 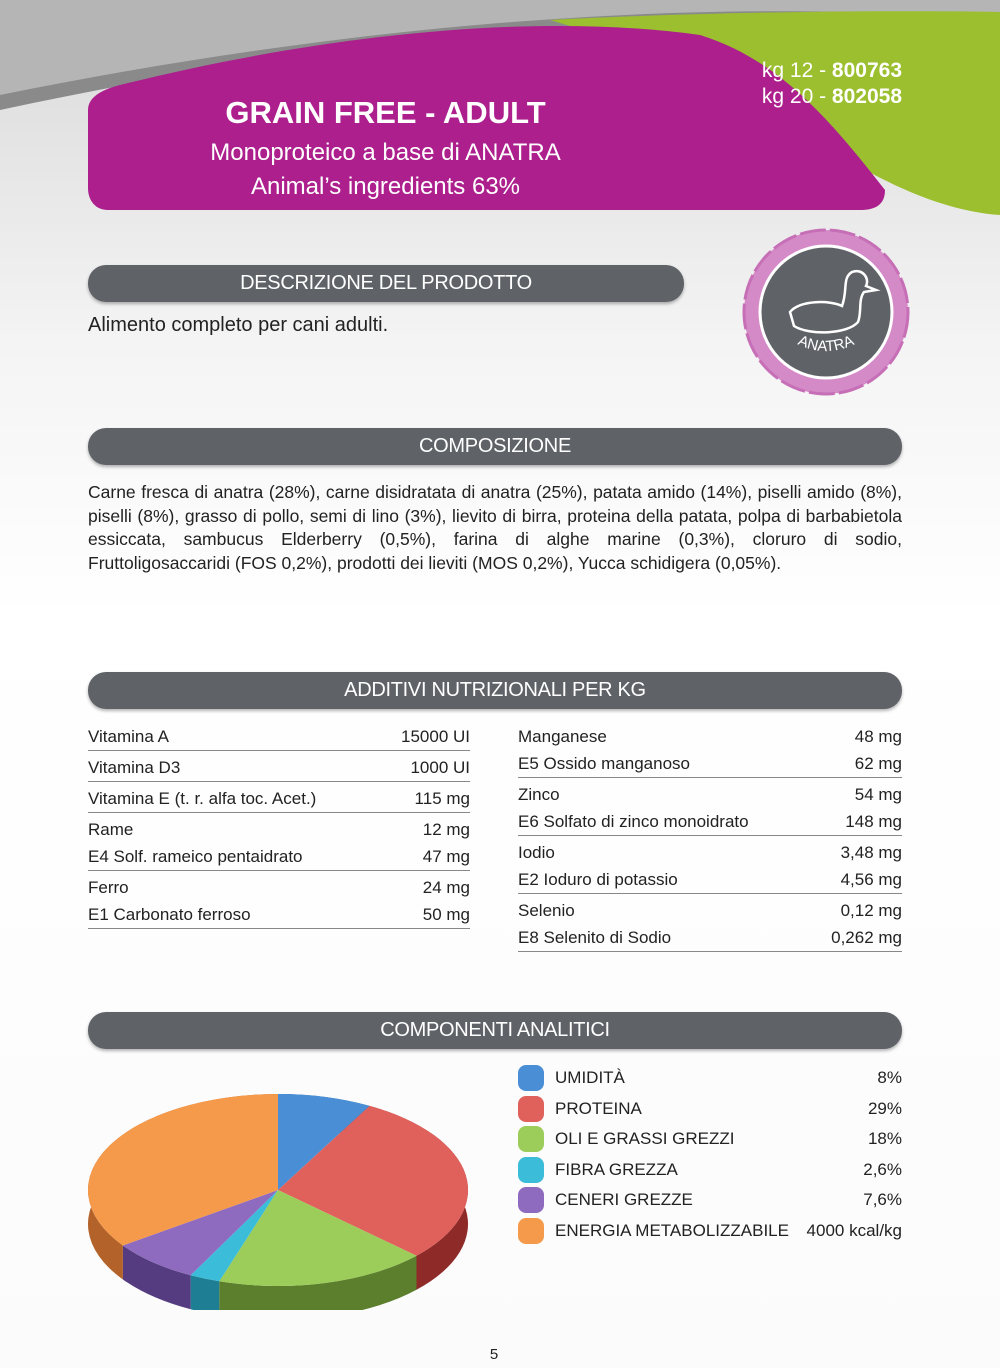 I want to click on nutrient: E4 Solf. rameico pentaidrato, so click(x=195, y=856).